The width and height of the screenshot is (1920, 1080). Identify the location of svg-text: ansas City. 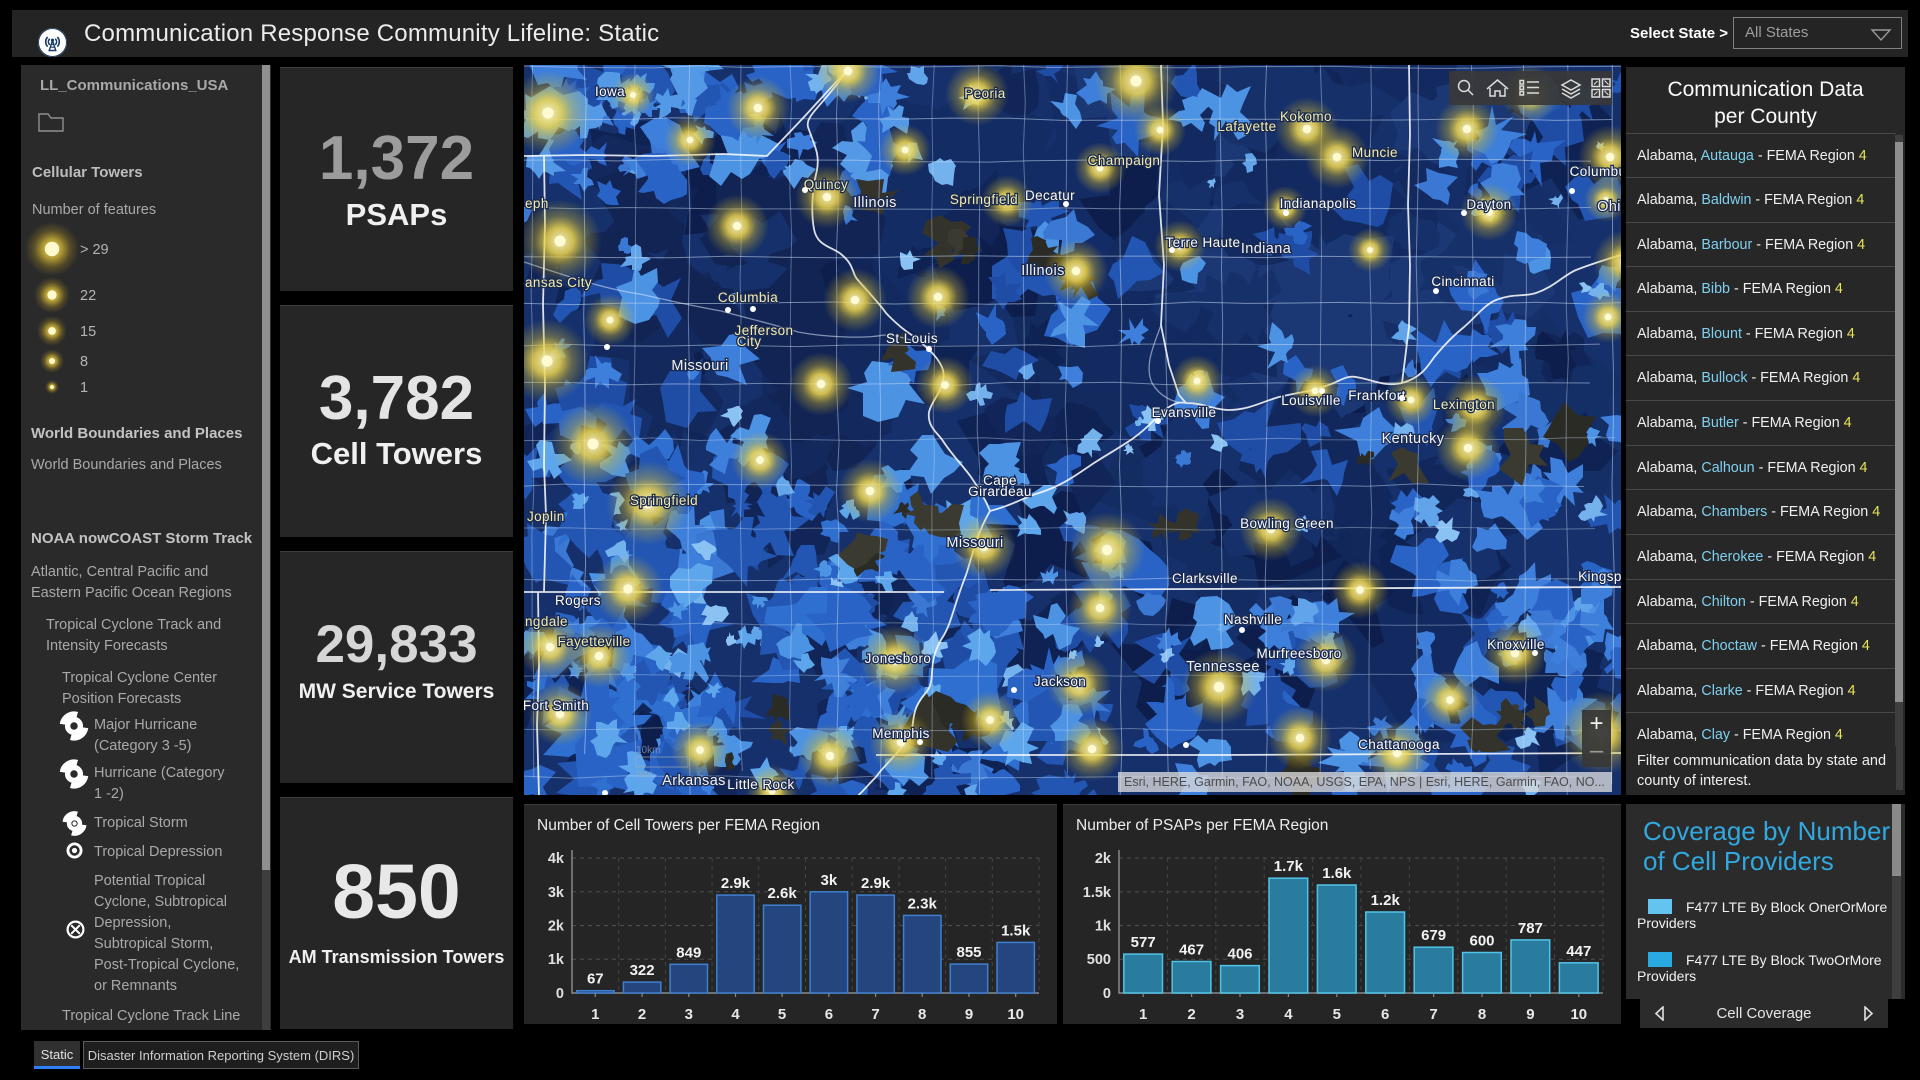
(558, 282).